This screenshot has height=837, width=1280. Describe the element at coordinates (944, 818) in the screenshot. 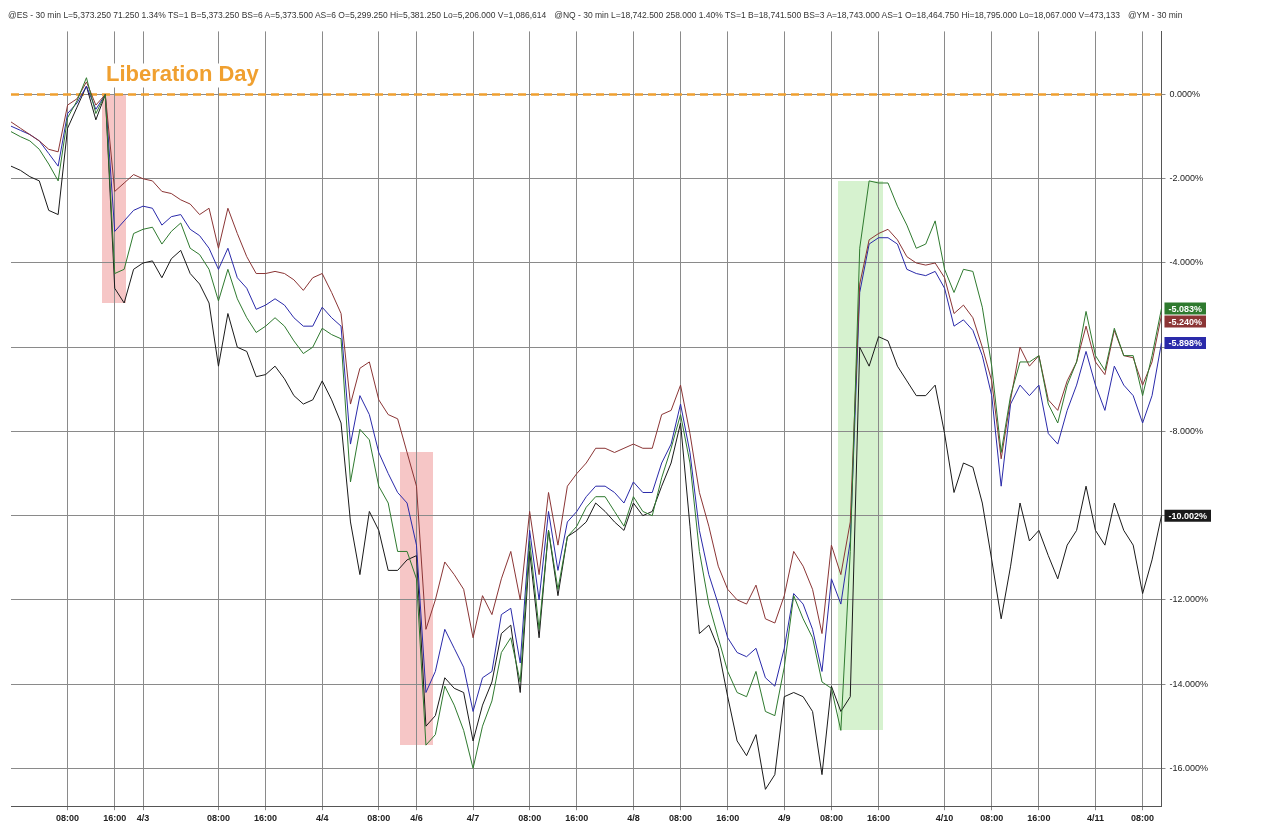

I see `x-tick-label: 4/10` at that location.